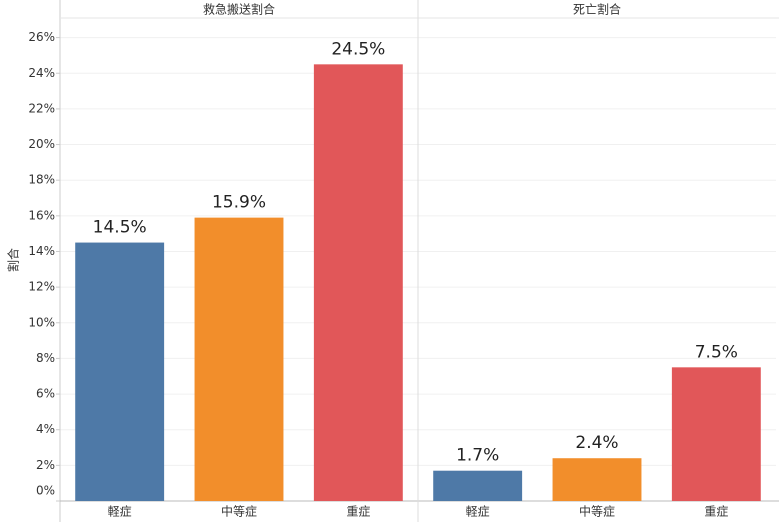 This screenshot has width=779, height=526. Describe the element at coordinates (45, 429) in the screenshot. I see `y-tick-label: 4%` at that location.